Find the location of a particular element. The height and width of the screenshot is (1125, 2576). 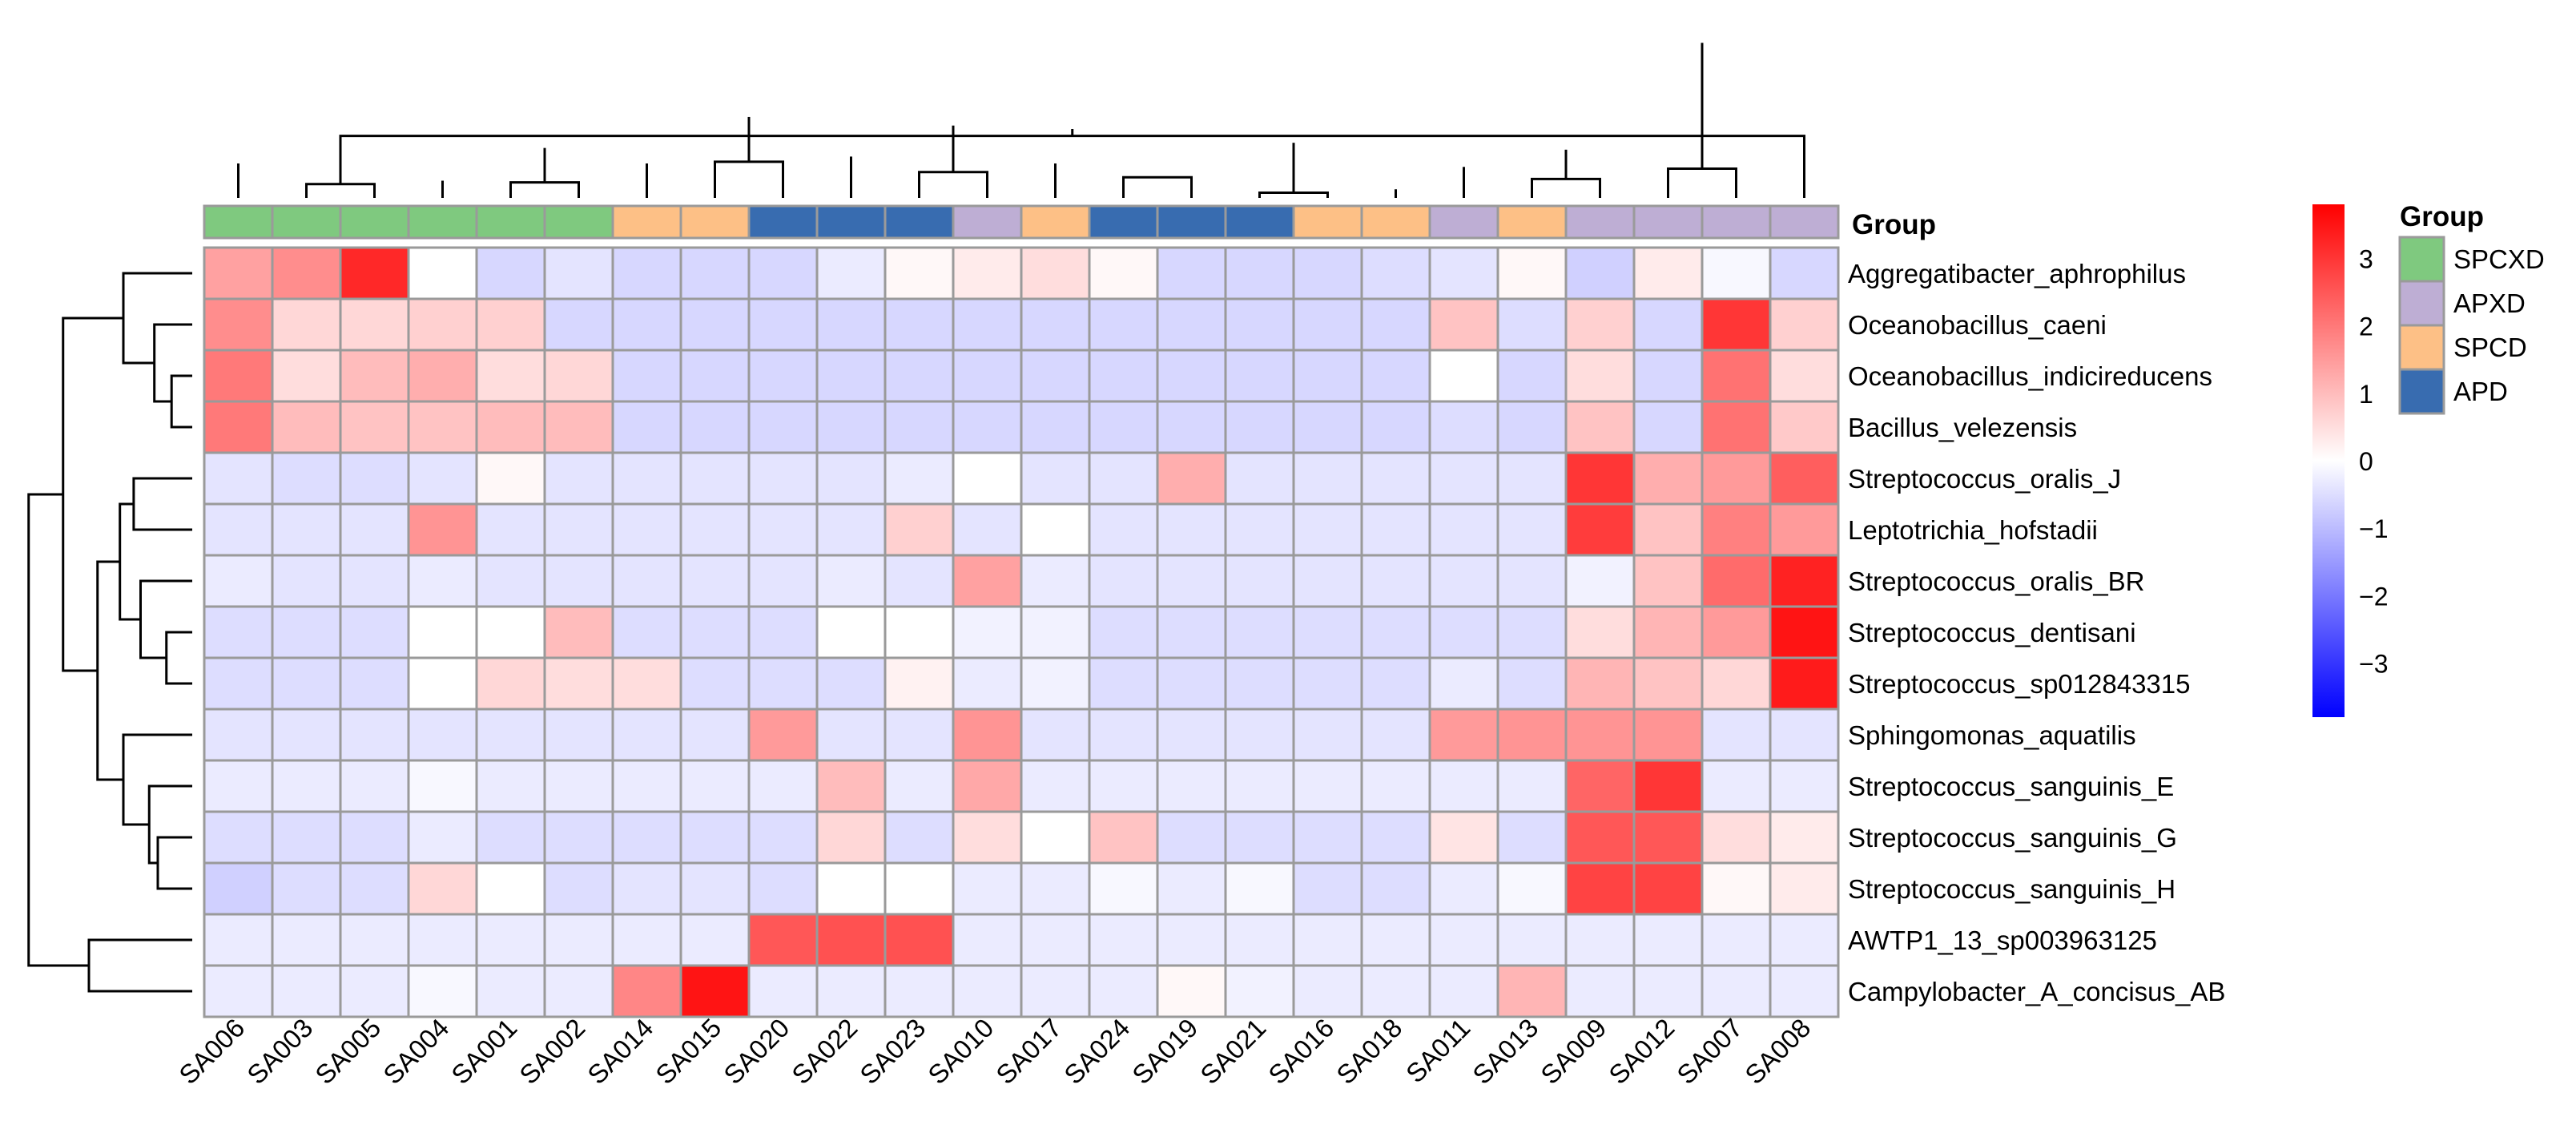

row-label: Campylobacter_A_concisus_AB is located at coordinates (2037, 992).